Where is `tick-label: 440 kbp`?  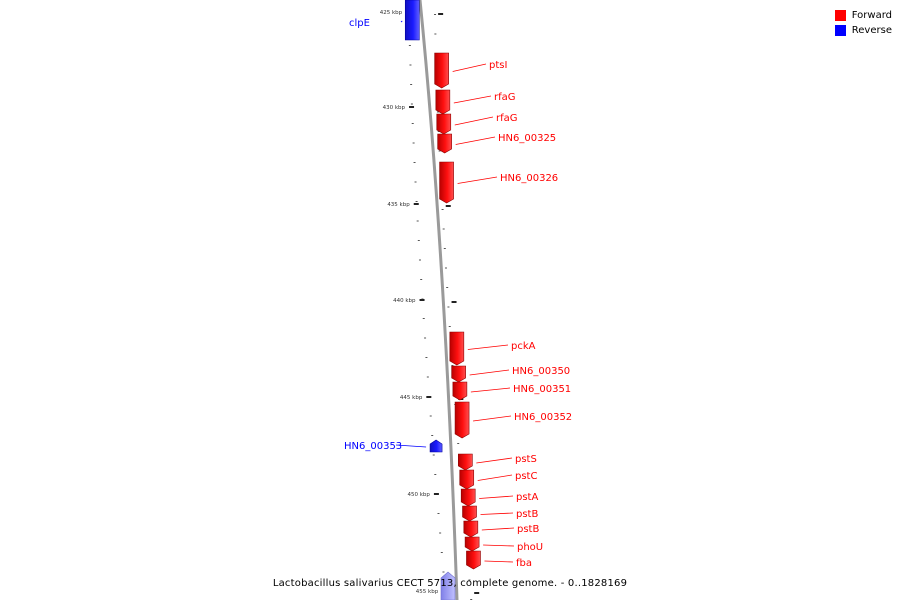 tick-label: 440 kbp is located at coordinates (404, 301).